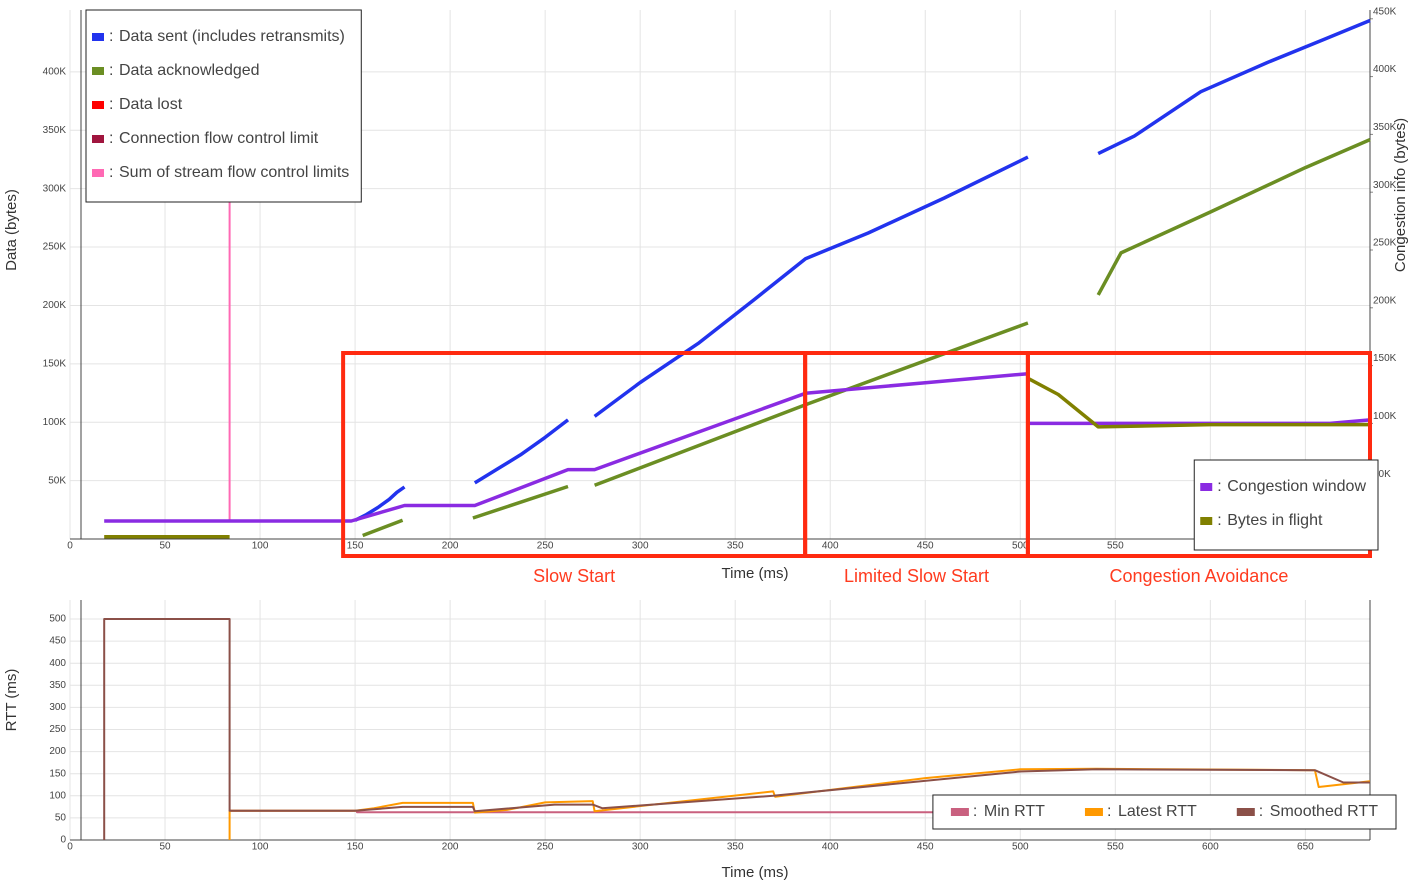 The image size is (1415, 885). I want to click on y-title: Data (bytes), so click(11, 230).